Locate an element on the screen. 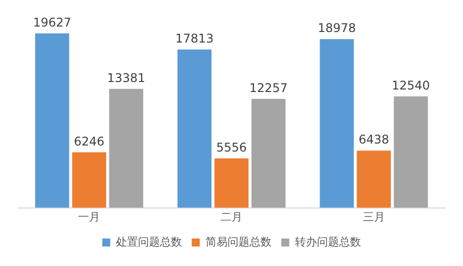 Image resolution: width=463 pixels, height=266 pixels. legend-label: 处置问题总数 is located at coordinates (149, 241).